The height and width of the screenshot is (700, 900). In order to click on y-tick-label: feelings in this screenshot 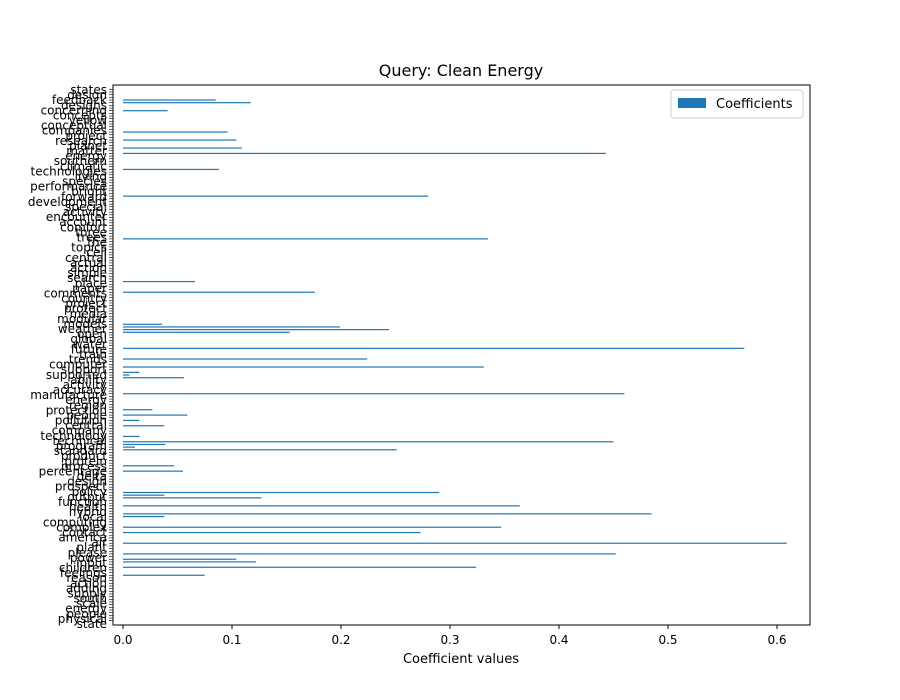, I will do `click(83, 573)`.